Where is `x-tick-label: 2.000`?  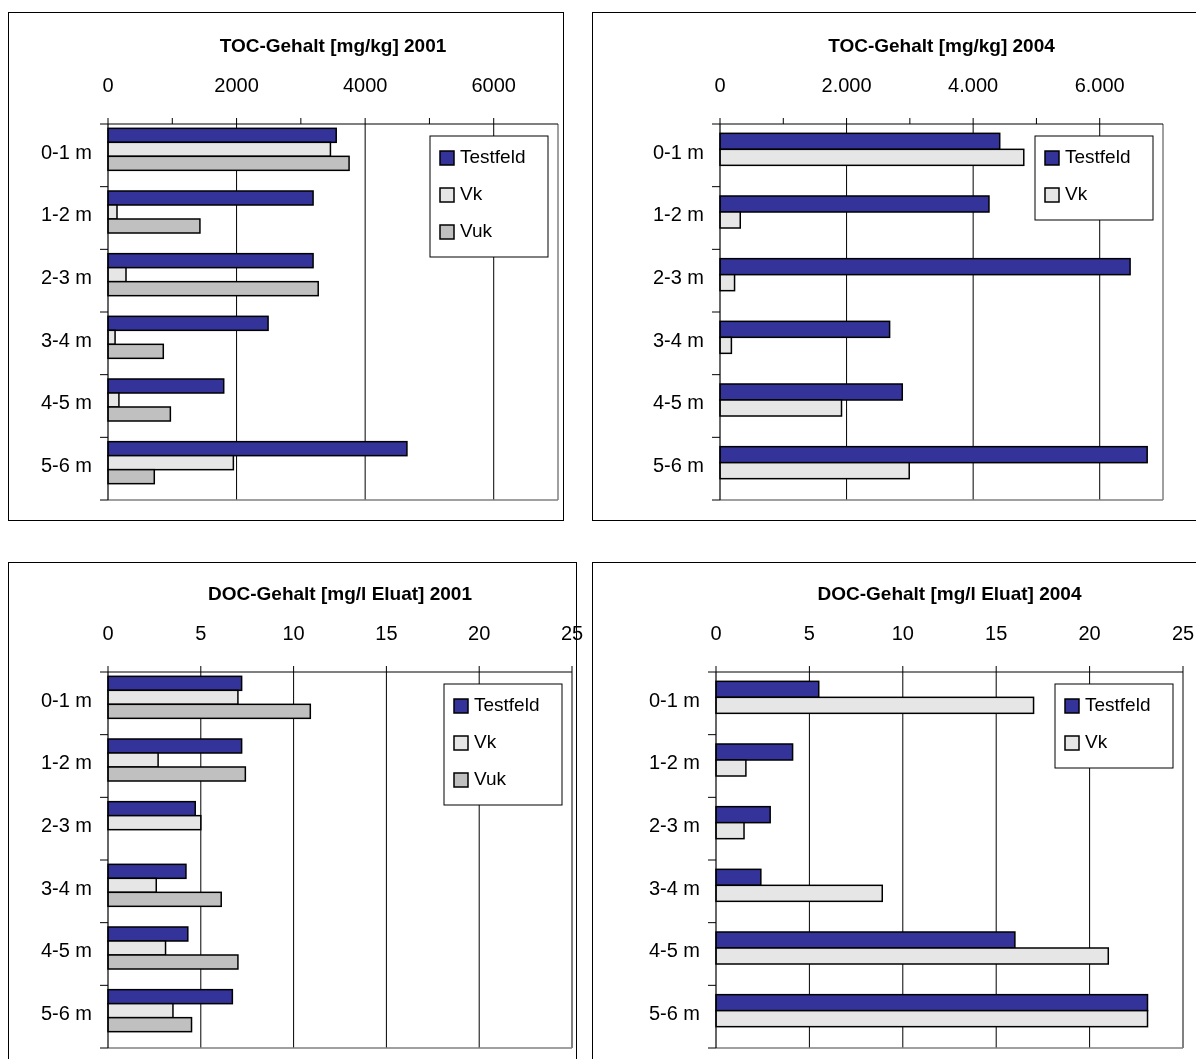 x-tick-label: 2.000 is located at coordinates (846, 85).